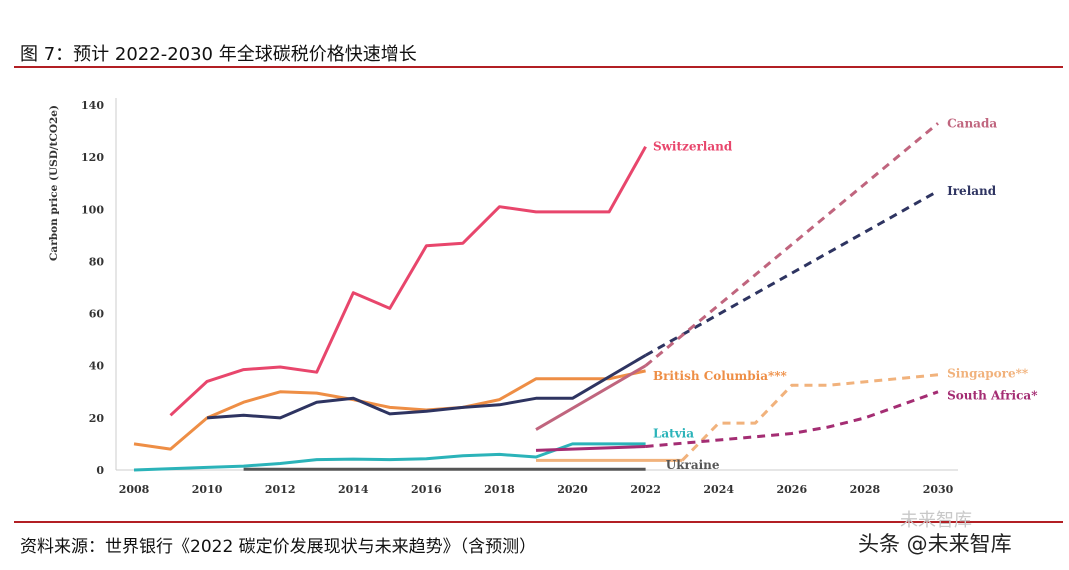  Describe the element at coordinates (792, 419) in the screenshot. I see `series-line-south-africa-projection` at that location.